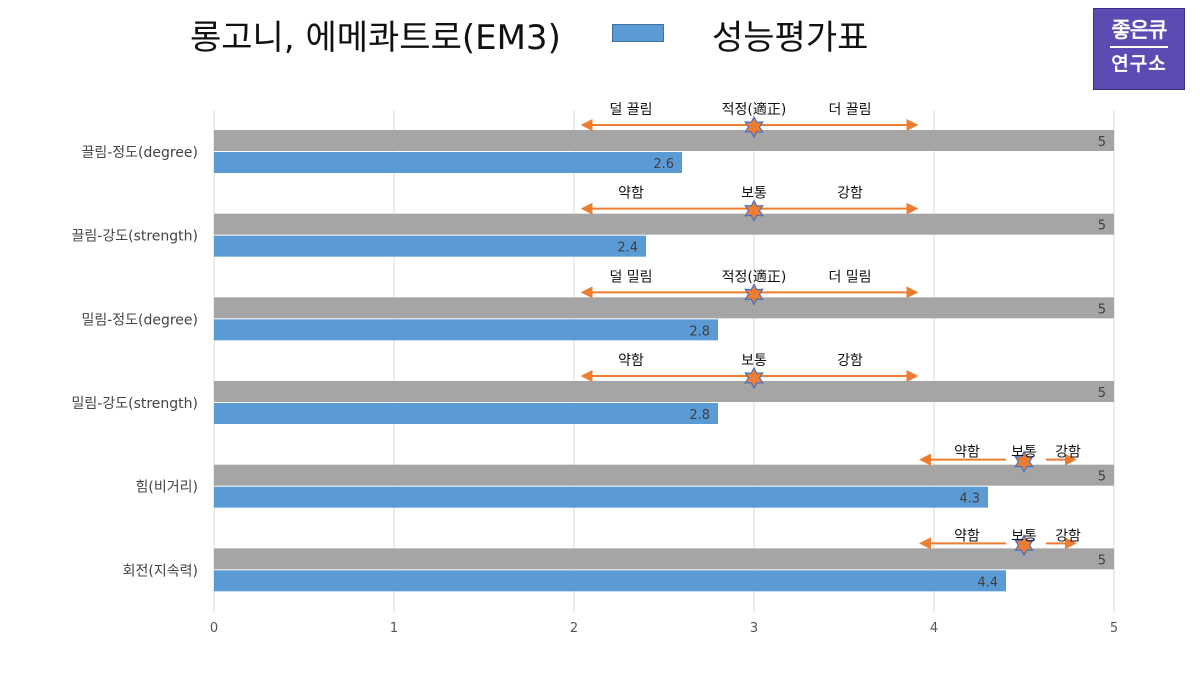 The width and height of the screenshot is (1200, 675). I want to click on category-label: 밀림-강도(strength), so click(135, 404).